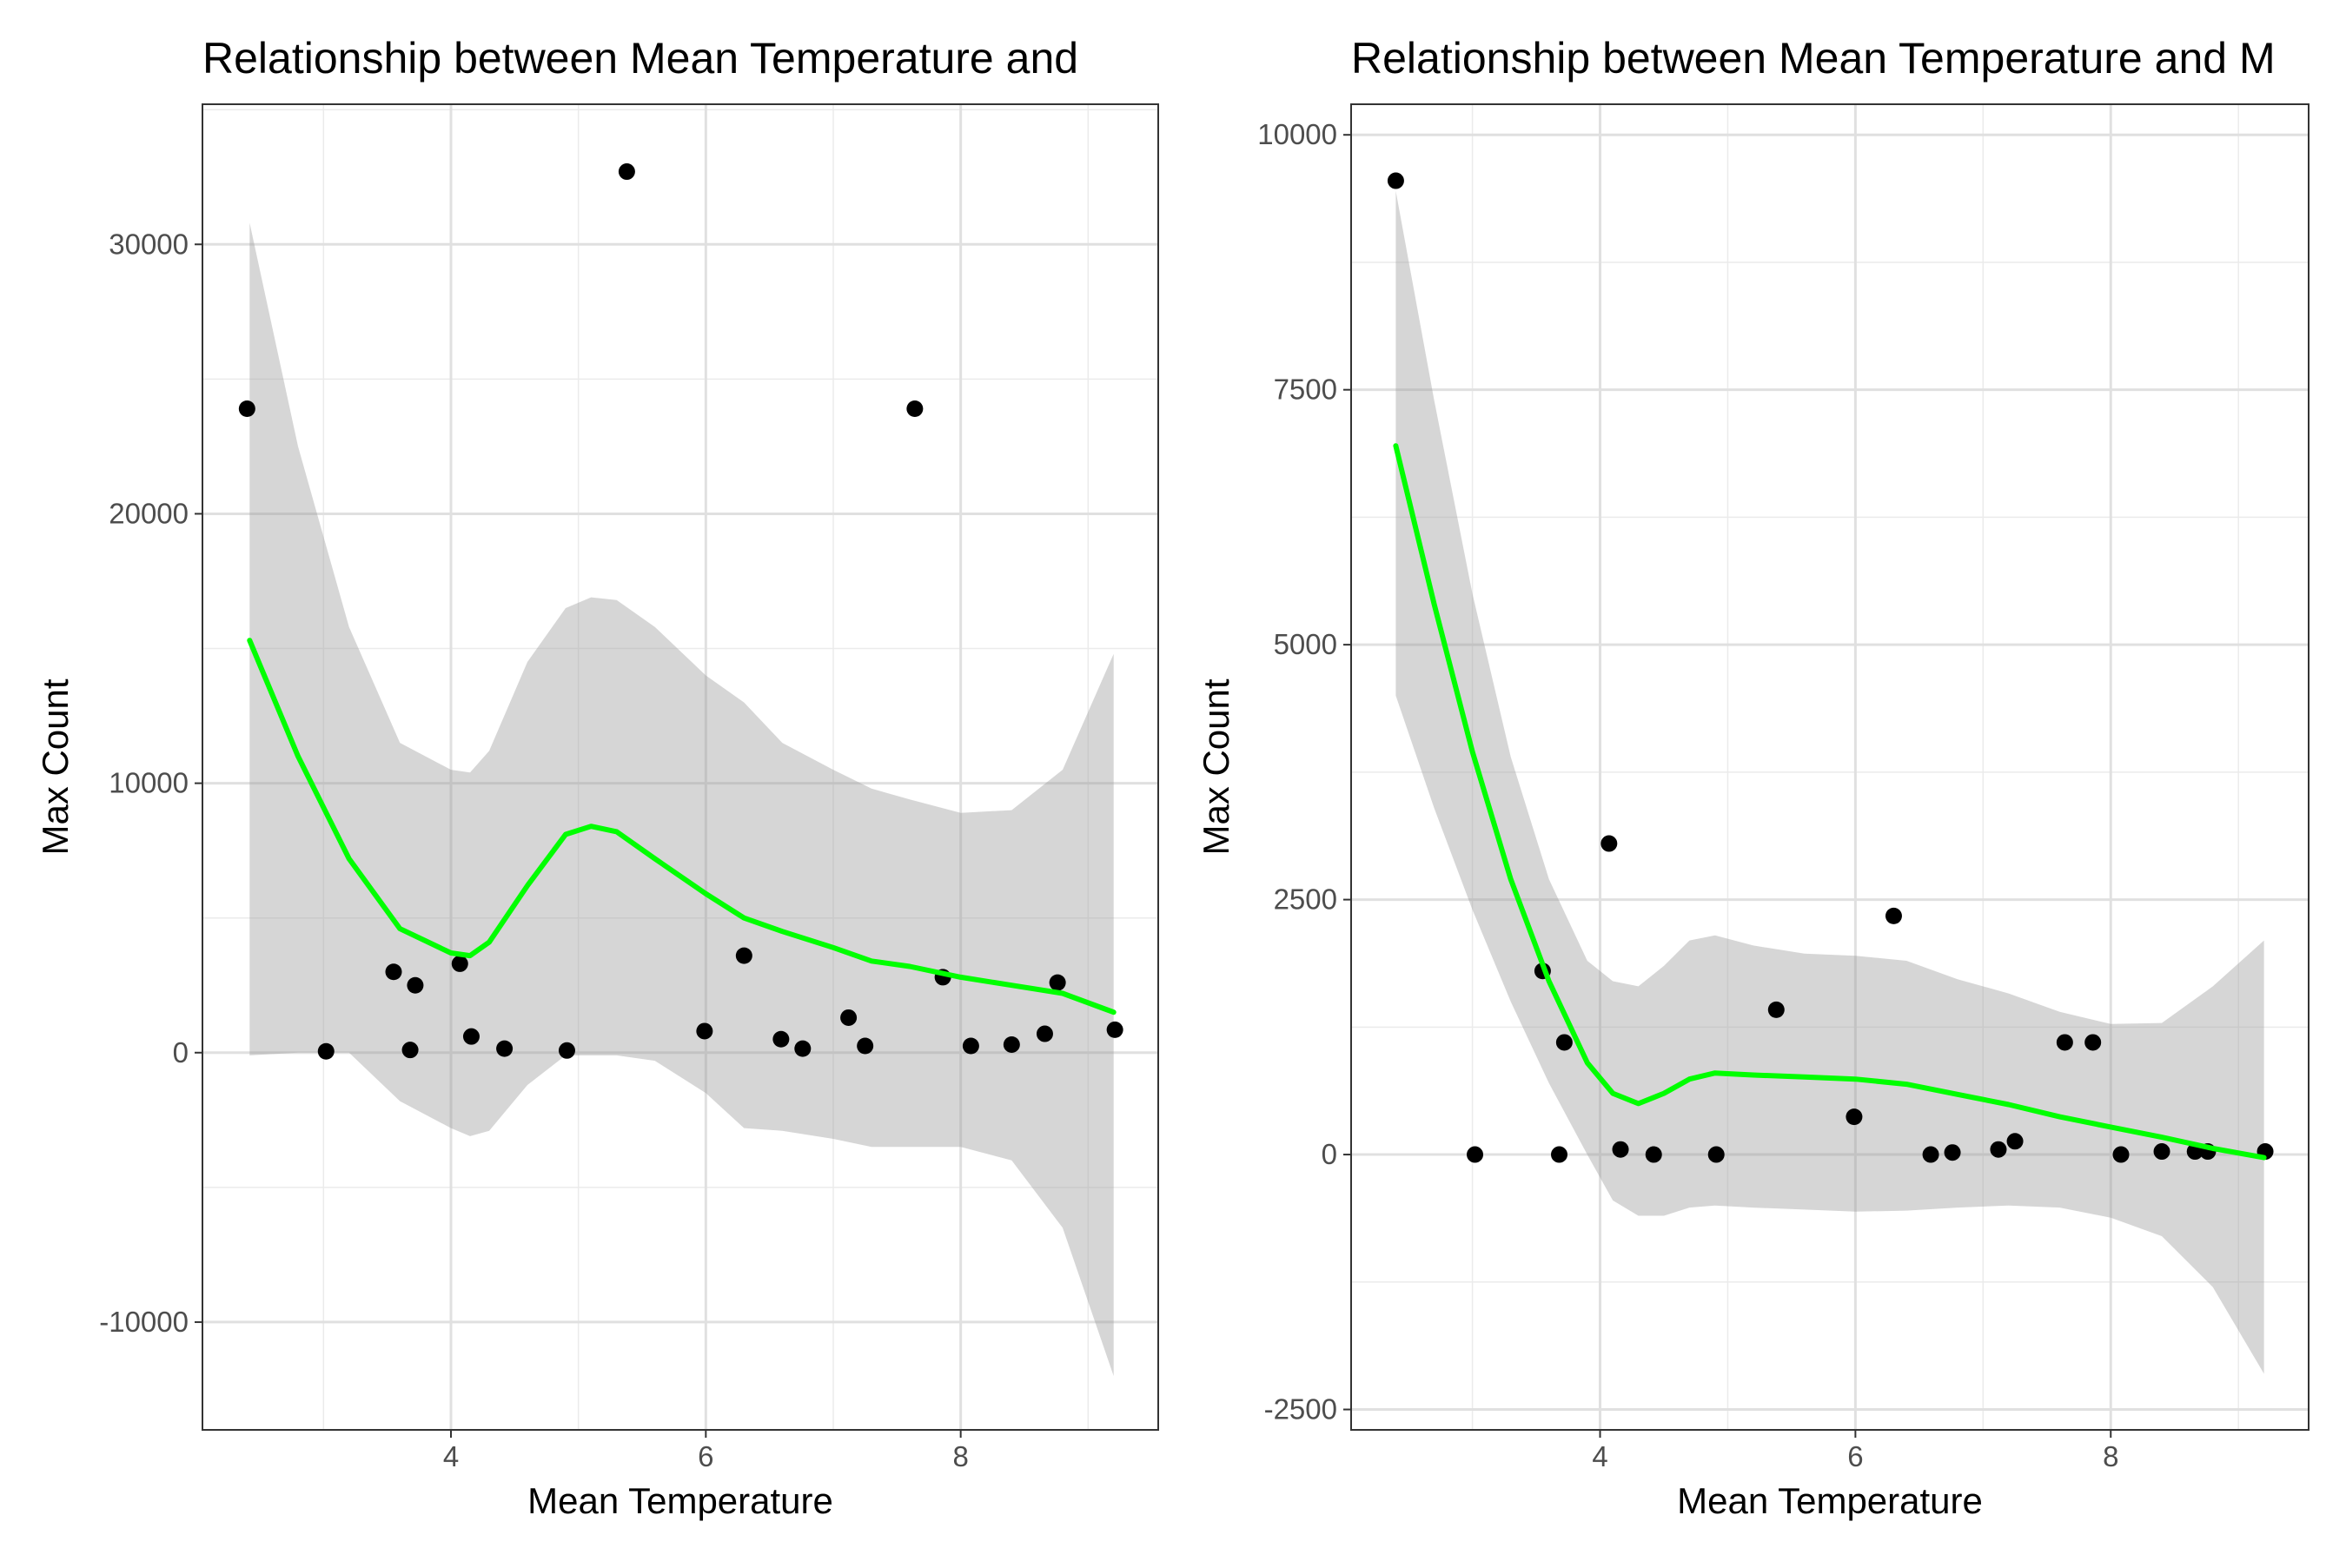 The width and height of the screenshot is (2346, 1568). I want to click on x-axis-title-right: Mean Temperature, so click(1830, 1500).